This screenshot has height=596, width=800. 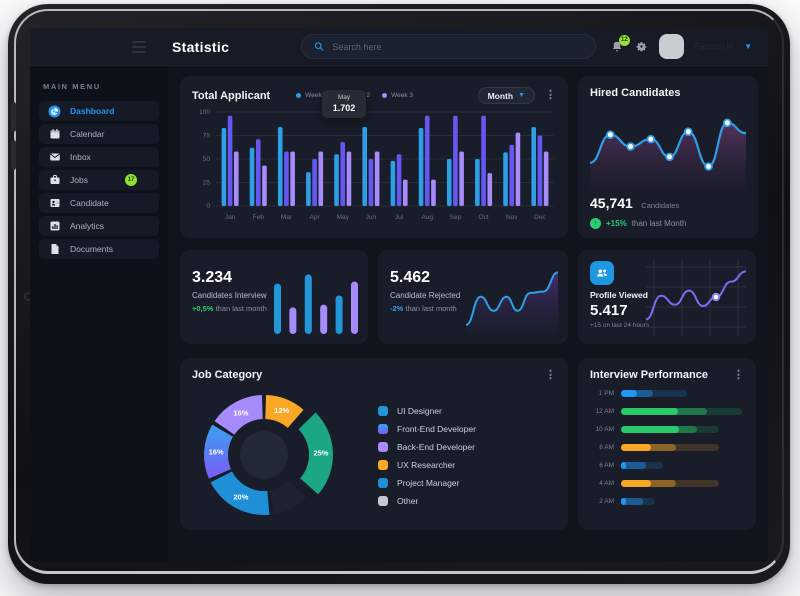 I want to click on legend-label: UX Researcher, so click(x=426, y=465).